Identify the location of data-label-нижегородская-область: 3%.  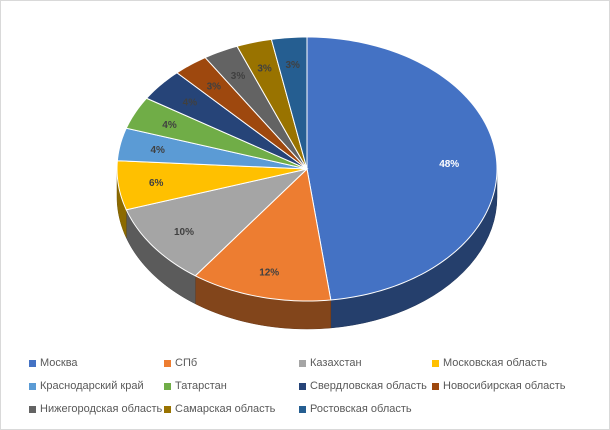
(238, 76).